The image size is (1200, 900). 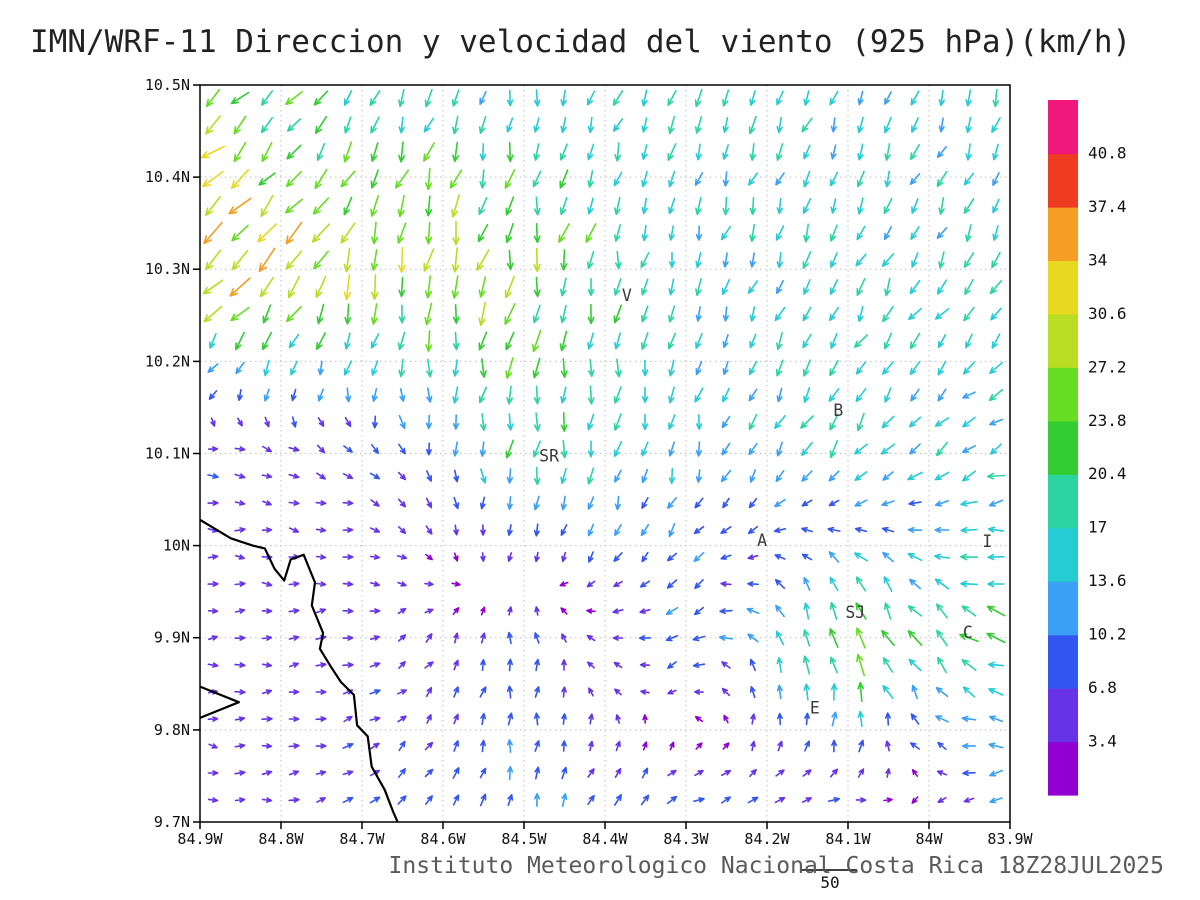 I want to click on svg-text: 10.3N, so click(x=167, y=269).